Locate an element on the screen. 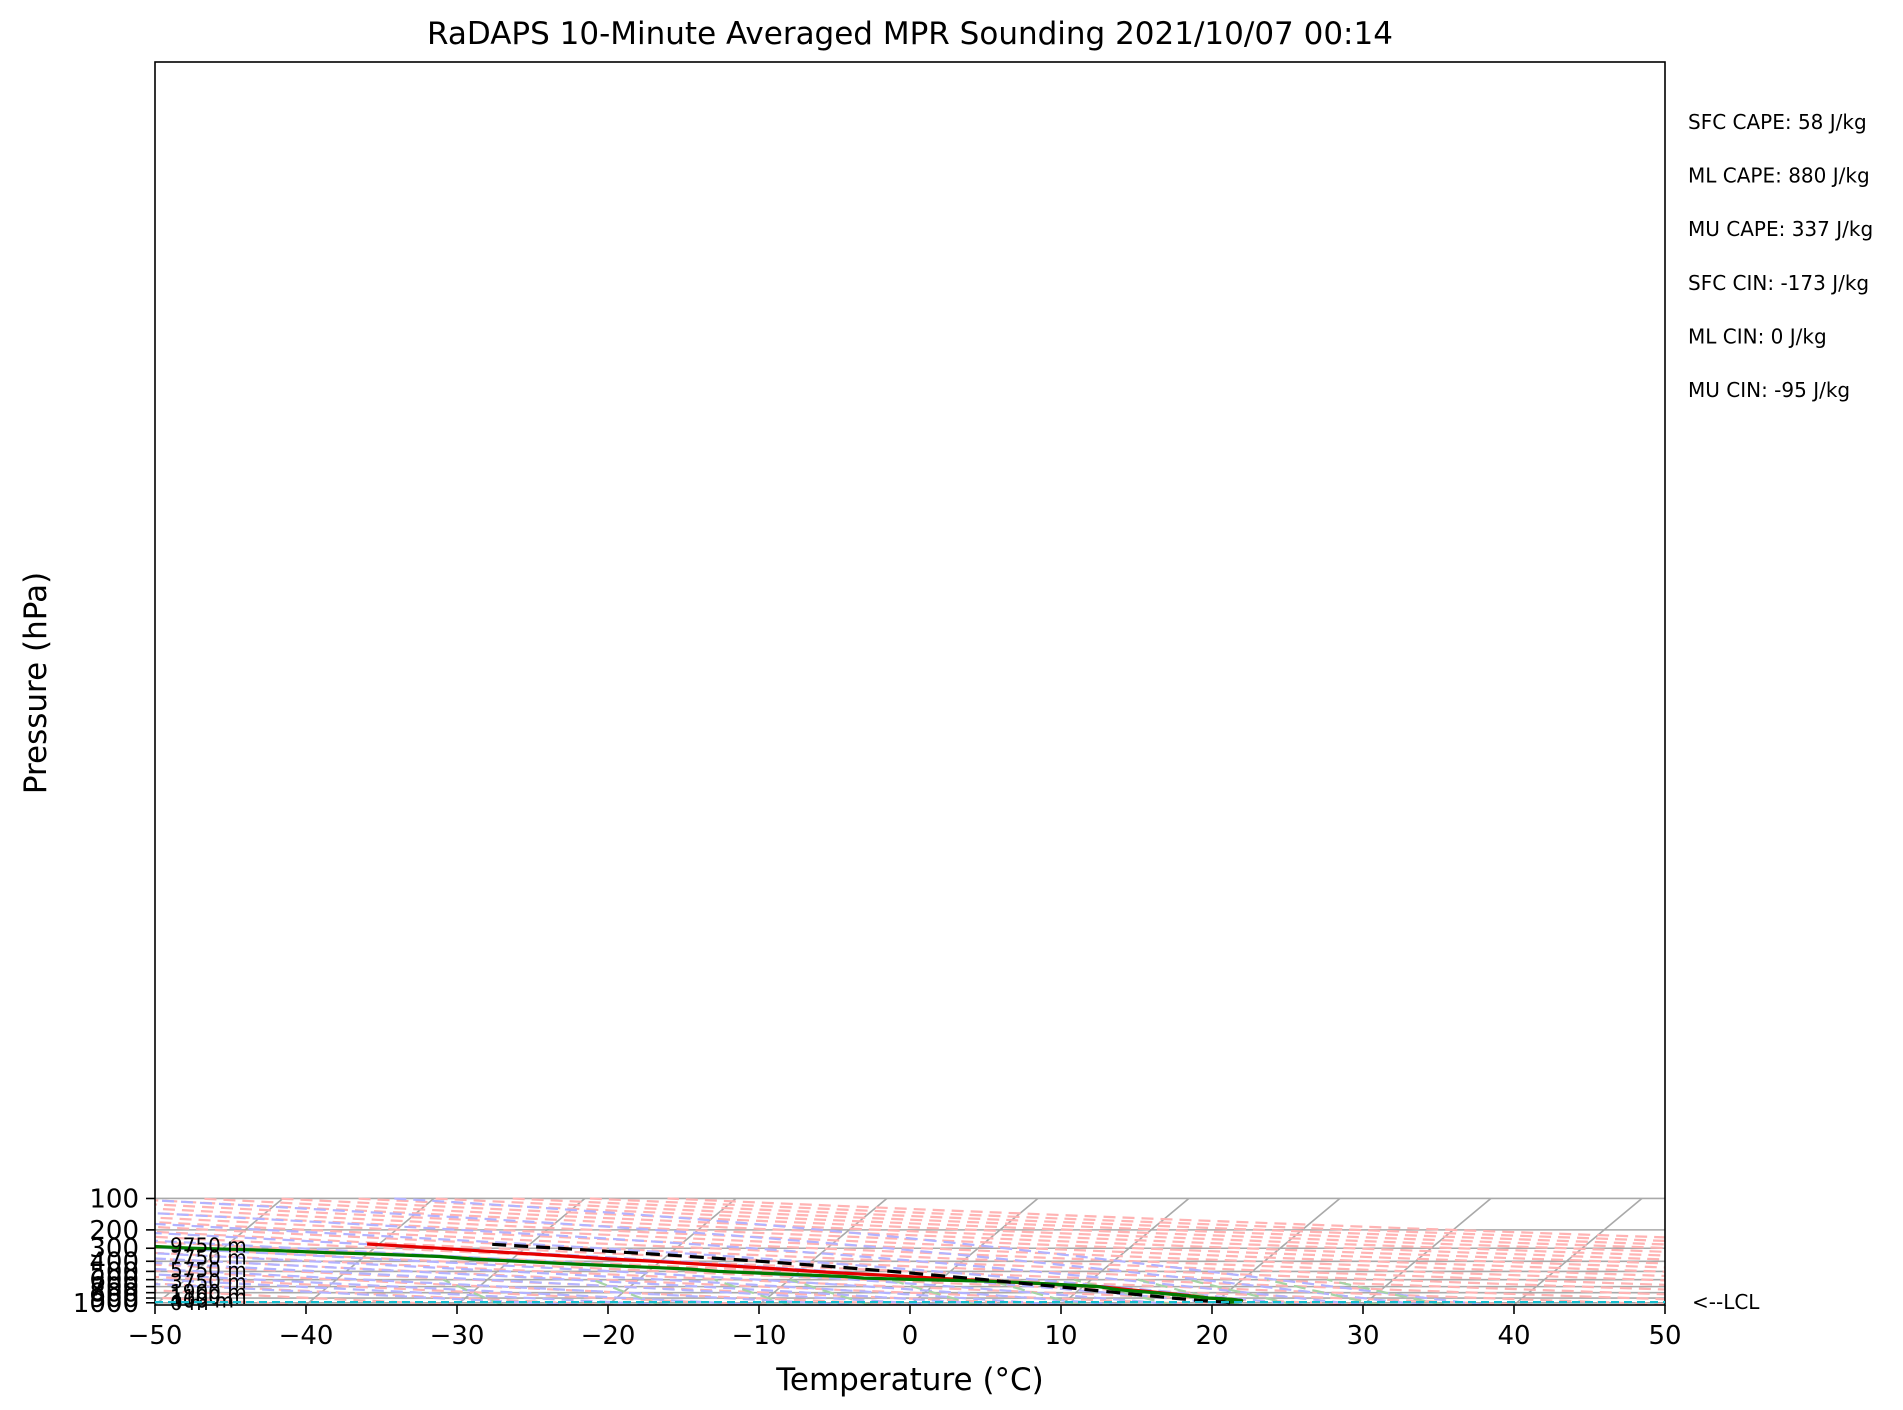 Image resolution: width=1903 pixels, height=1410 pixels. x-tick-label: 30 is located at coordinates (1362, 1336).